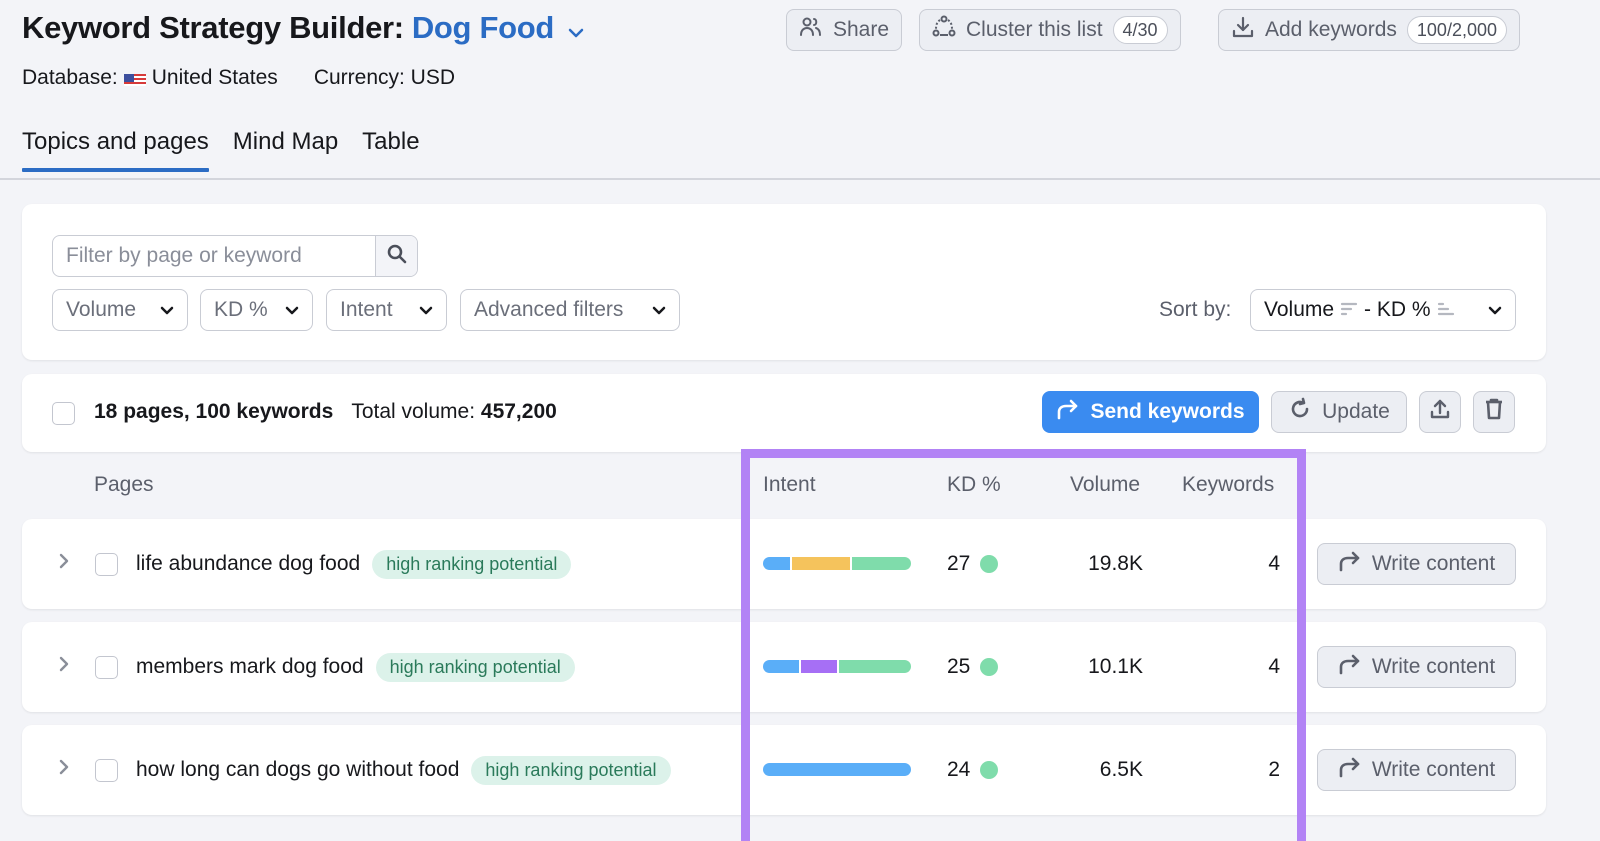 This screenshot has height=841, width=1600. What do you see at coordinates (1446, 310) in the screenshot?
I see `sort-ascending-icon` at bounding box center [1446, 310].